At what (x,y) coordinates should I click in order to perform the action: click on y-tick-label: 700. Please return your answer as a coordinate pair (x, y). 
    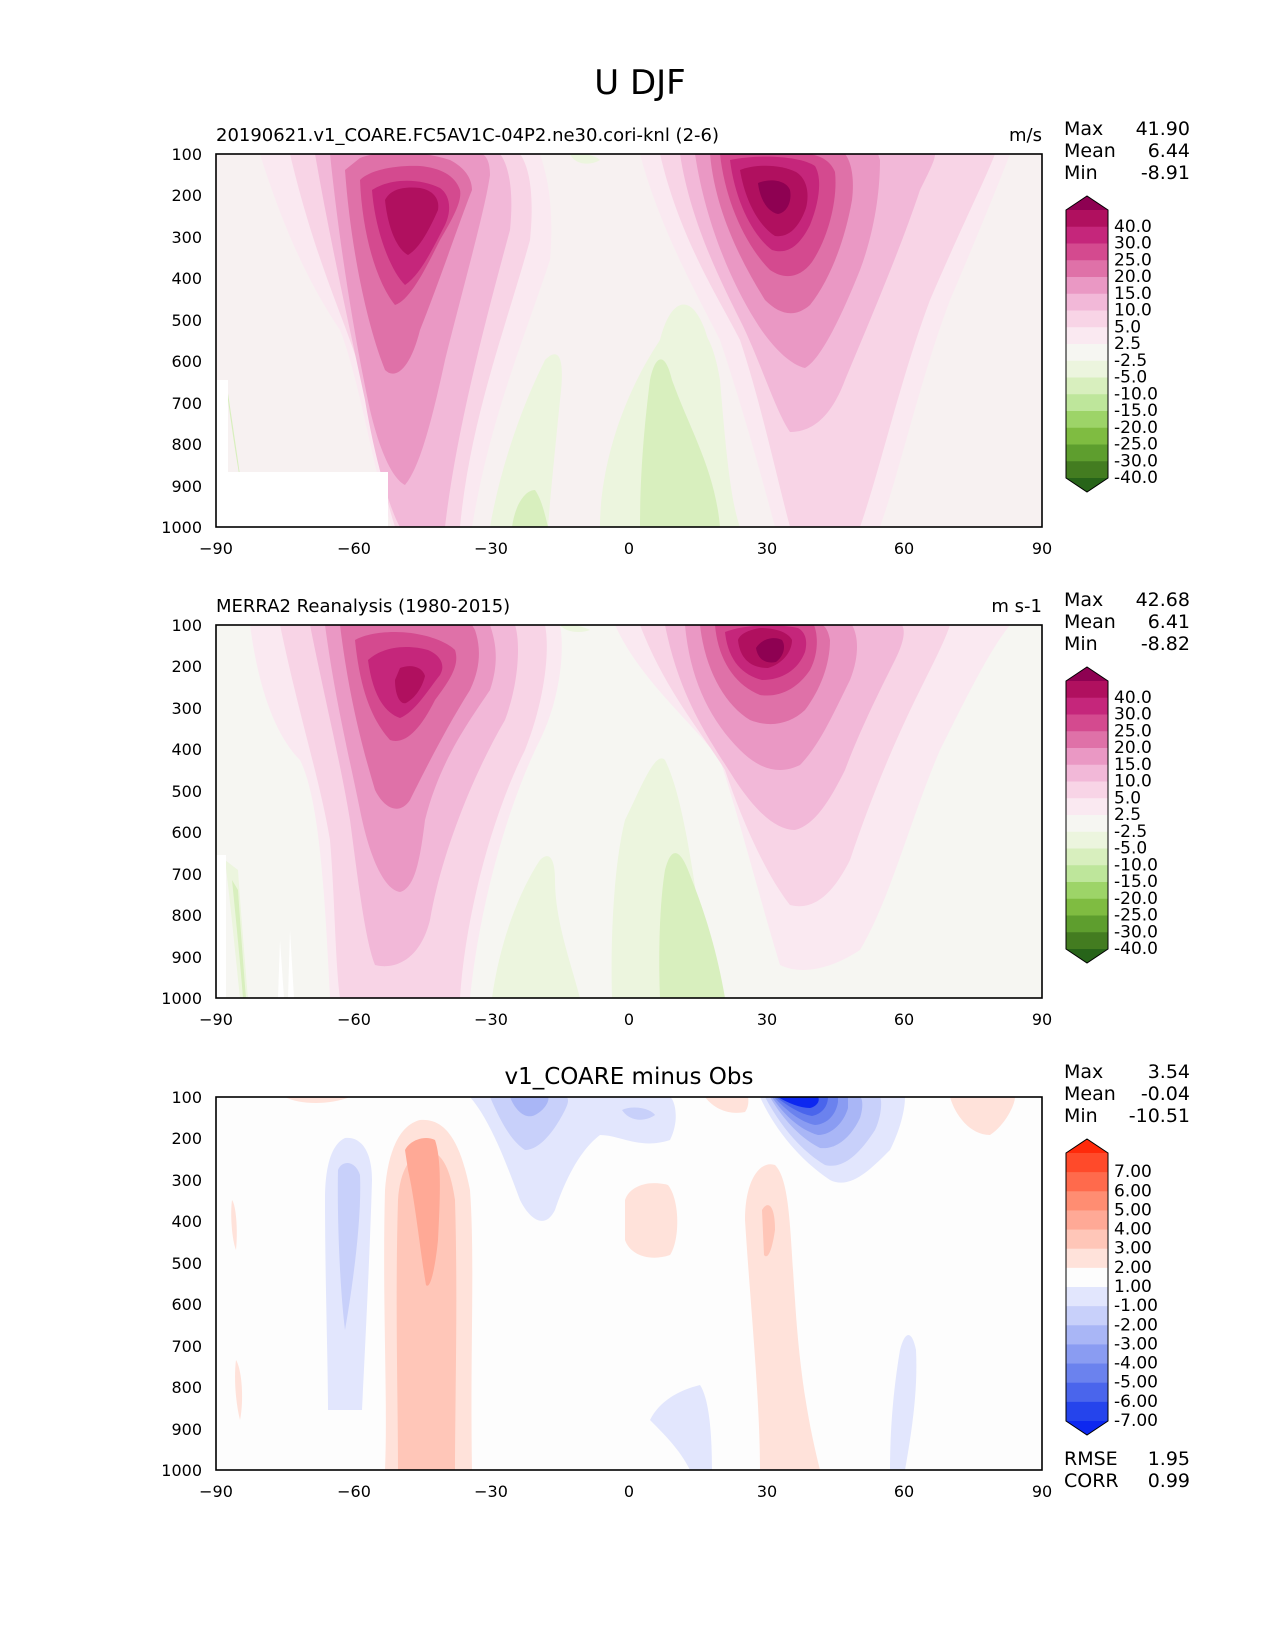
    Looking at the image, I should click on (186, 403).